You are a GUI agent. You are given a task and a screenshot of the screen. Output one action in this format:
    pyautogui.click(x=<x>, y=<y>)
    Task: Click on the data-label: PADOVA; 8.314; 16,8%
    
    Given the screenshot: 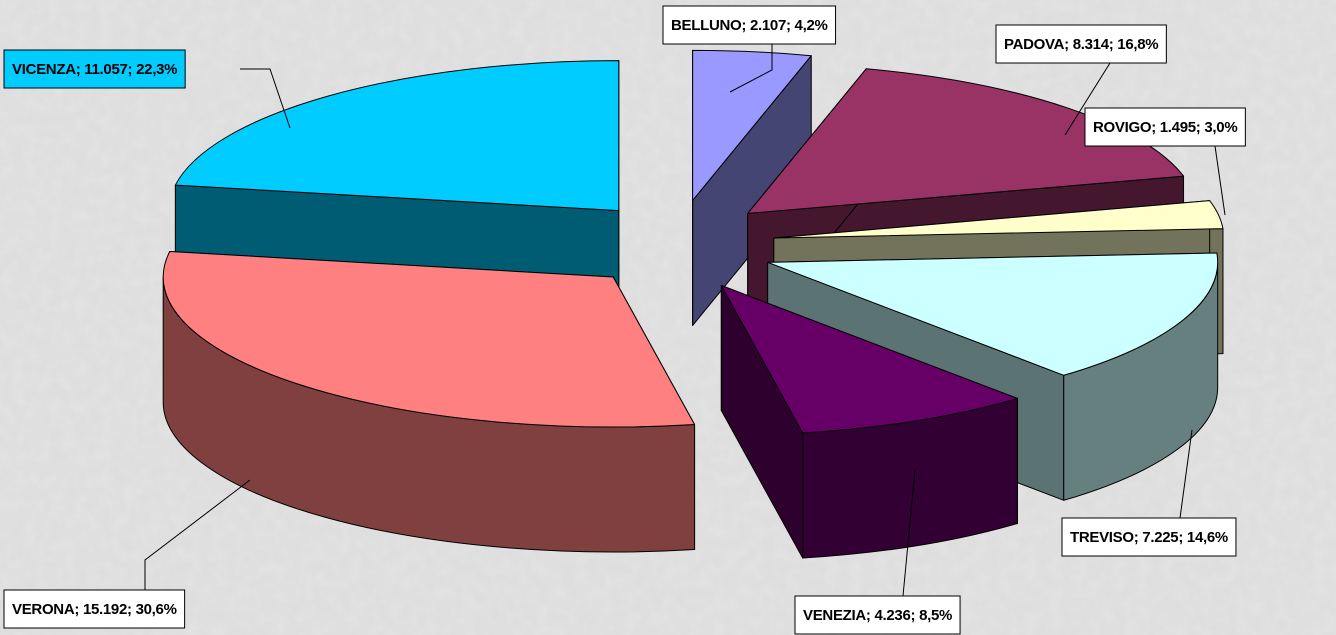 What is the action you would take?
    pyautogui.click(x=1081, y=44)
    